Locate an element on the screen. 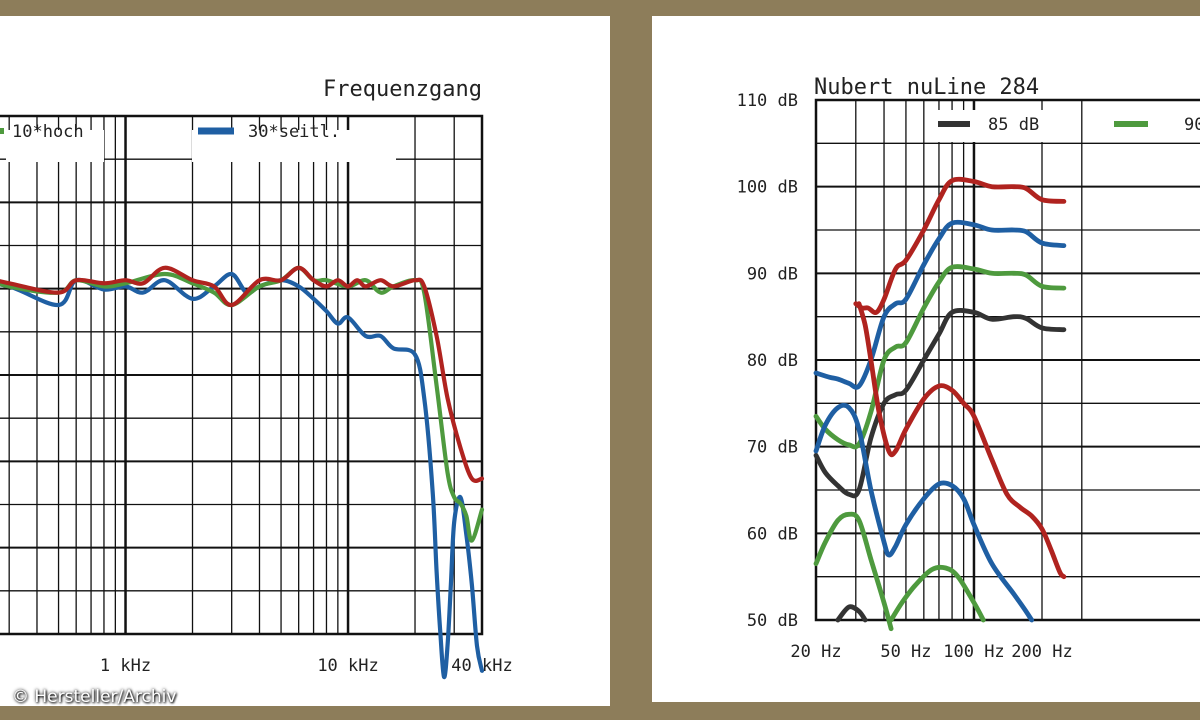  y-tick-label: 80 dB is located at coordinates (772, 361).